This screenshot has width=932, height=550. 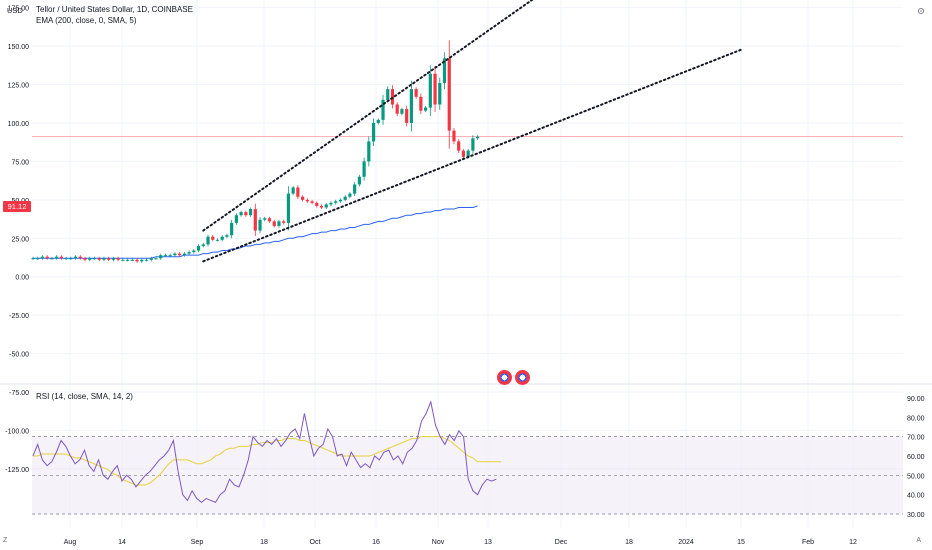 I want to click on time-axis-tick: Feb, so click(x=808, y=542).